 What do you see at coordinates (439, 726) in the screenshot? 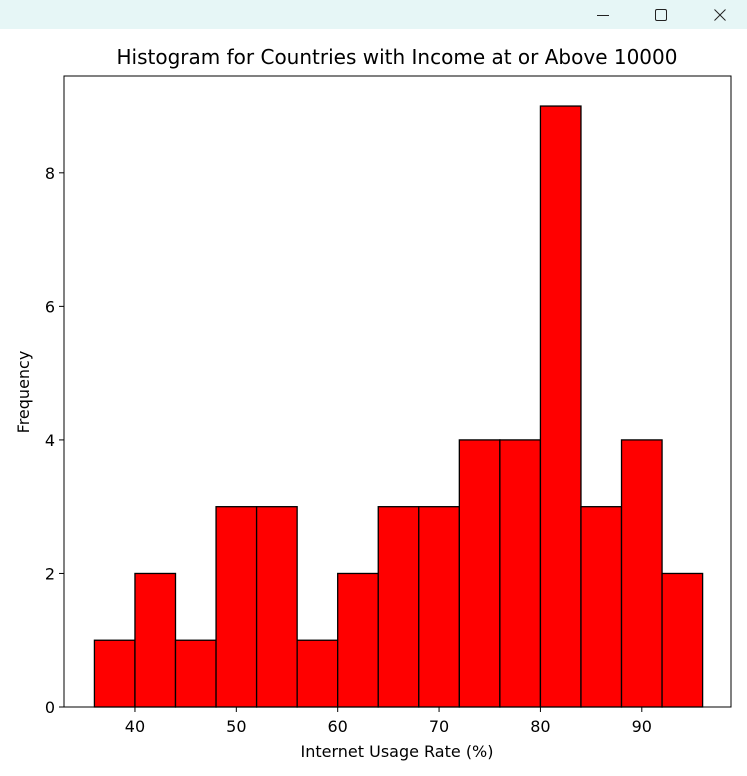
I see `x-tick-label: 70` at bounding box center [439, 726].